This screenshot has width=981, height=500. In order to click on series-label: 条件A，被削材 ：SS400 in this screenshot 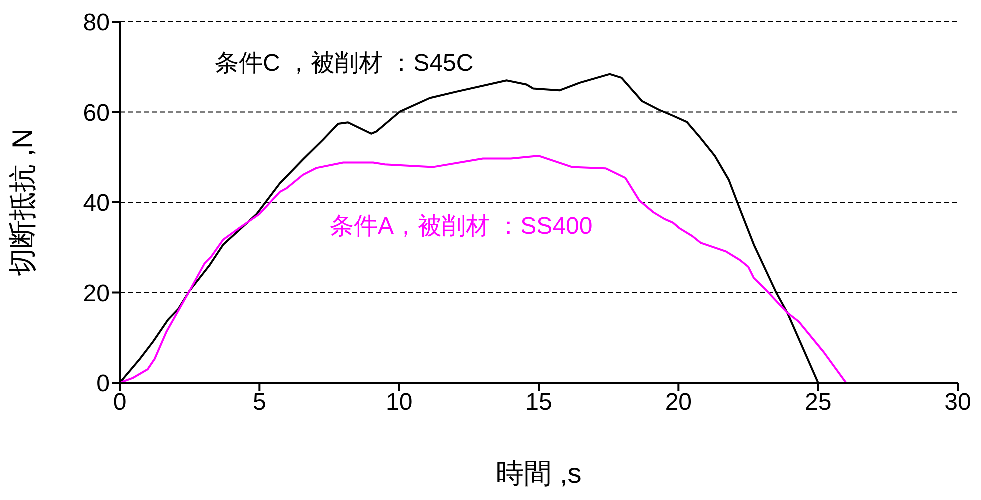, I will do `click(461, 227)`.